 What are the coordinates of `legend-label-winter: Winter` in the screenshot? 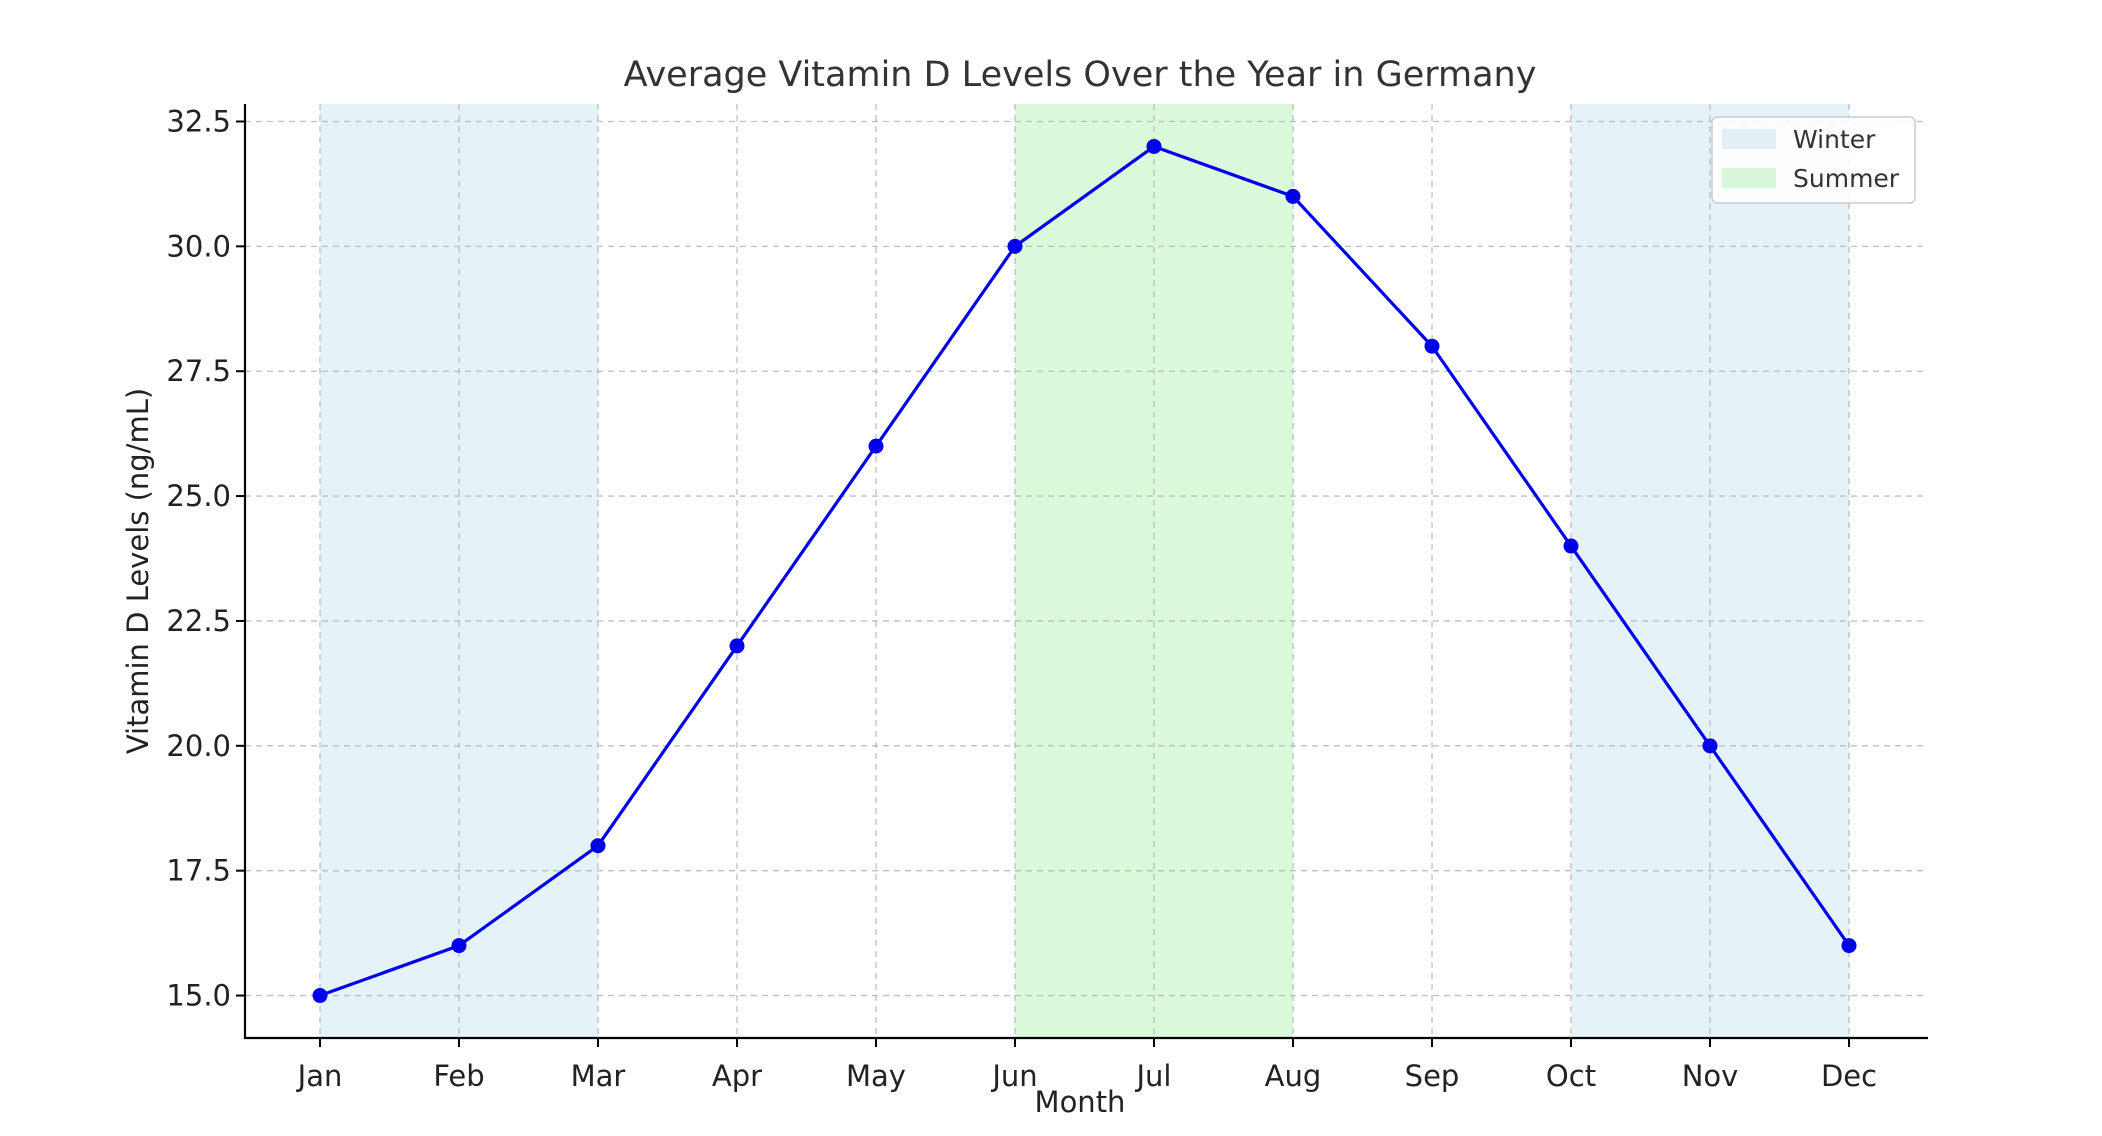 It's located at (1834, 139).